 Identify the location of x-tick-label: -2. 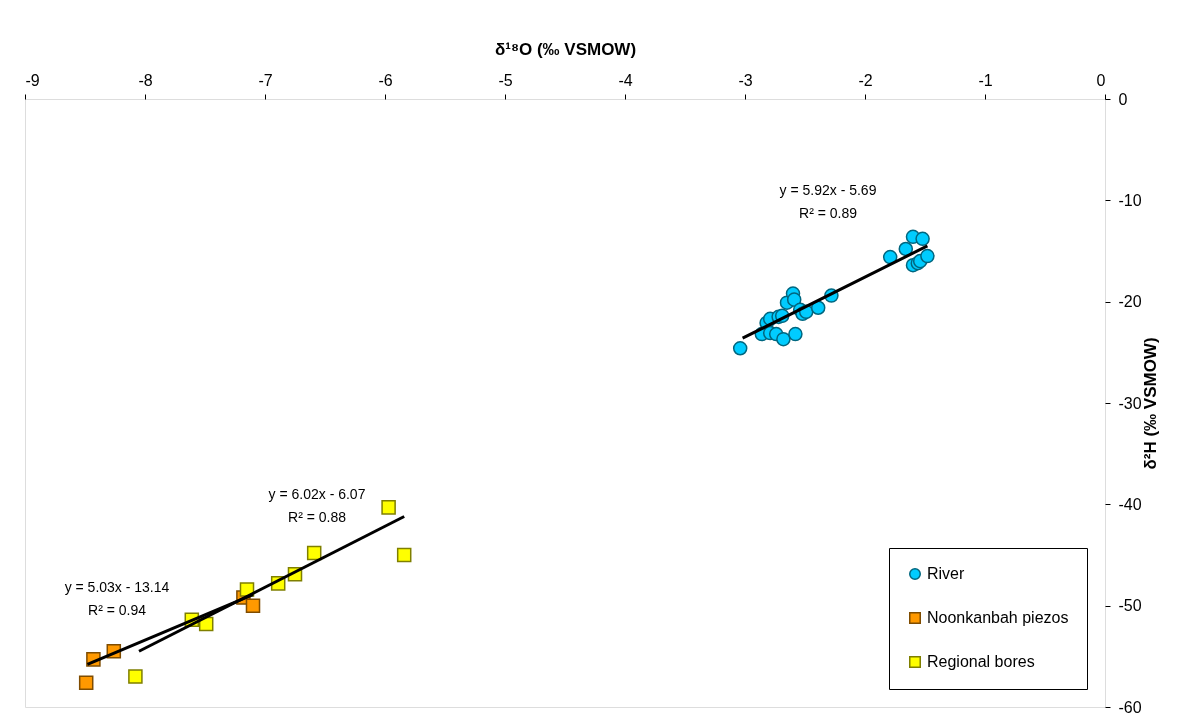
(865, 80).